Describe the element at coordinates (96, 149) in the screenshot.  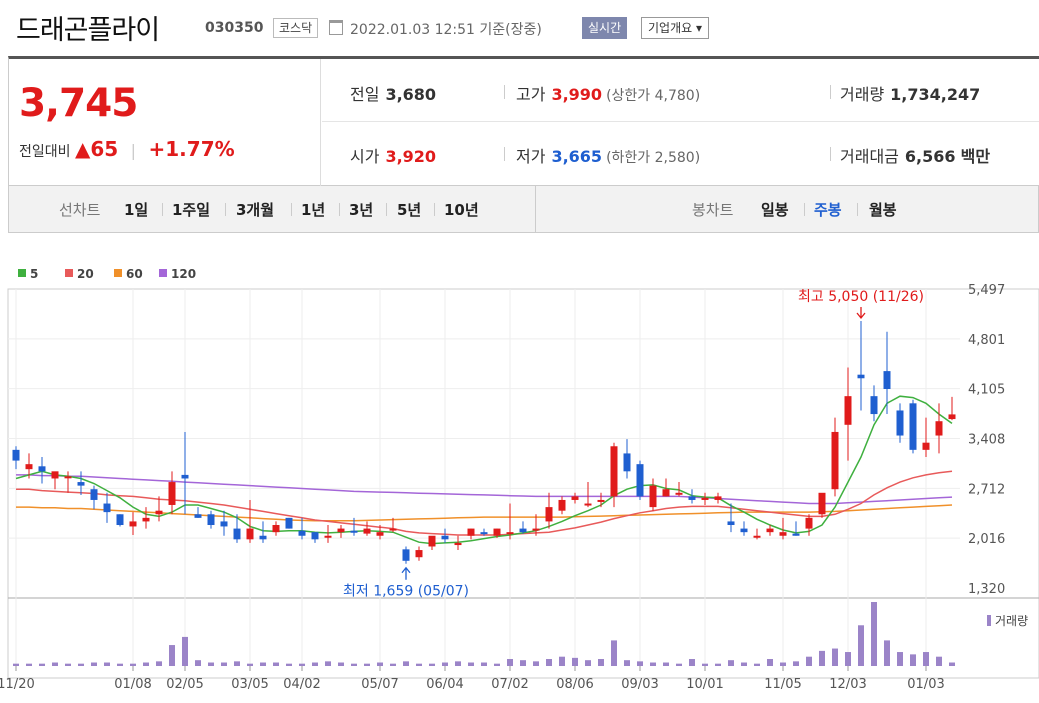
I see `change-value: ▲65` at that location.